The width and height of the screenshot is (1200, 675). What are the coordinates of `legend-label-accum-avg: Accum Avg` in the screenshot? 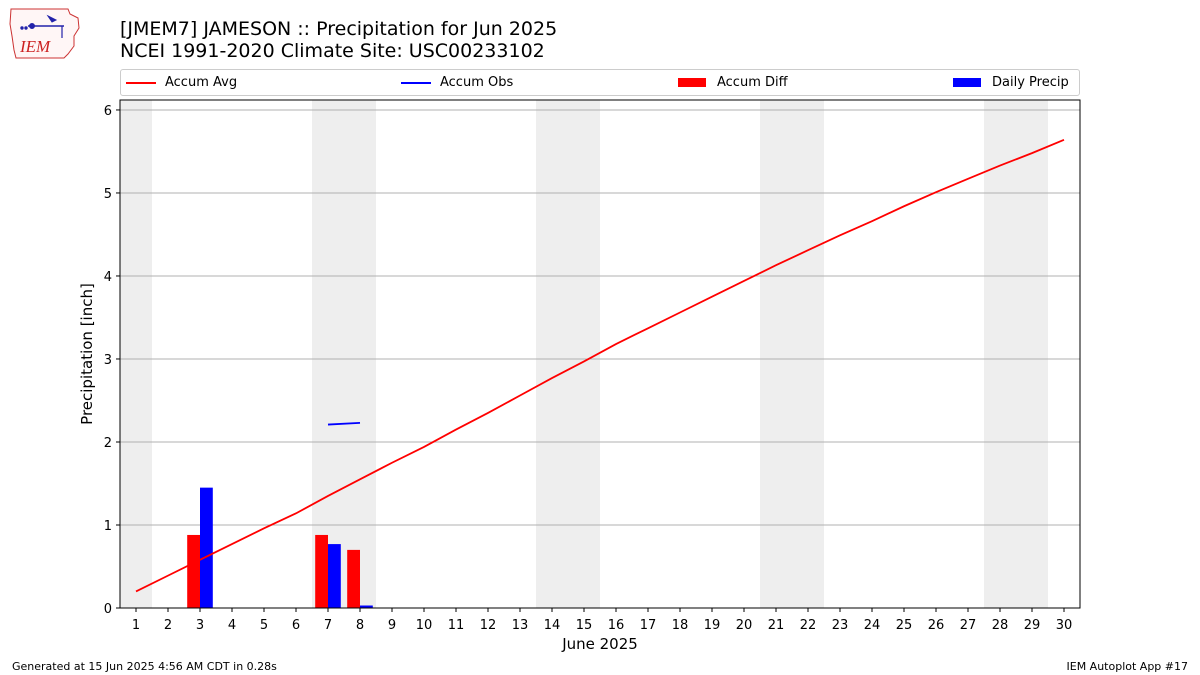 It's located at (201, 82).